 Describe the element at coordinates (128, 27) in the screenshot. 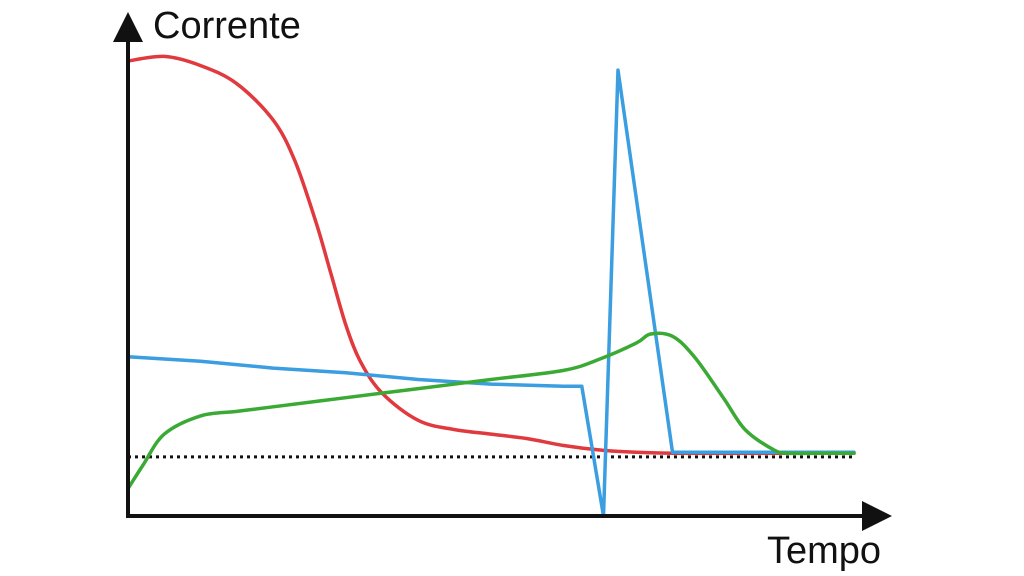

I see `y-axis-arrow-icon` at that location.